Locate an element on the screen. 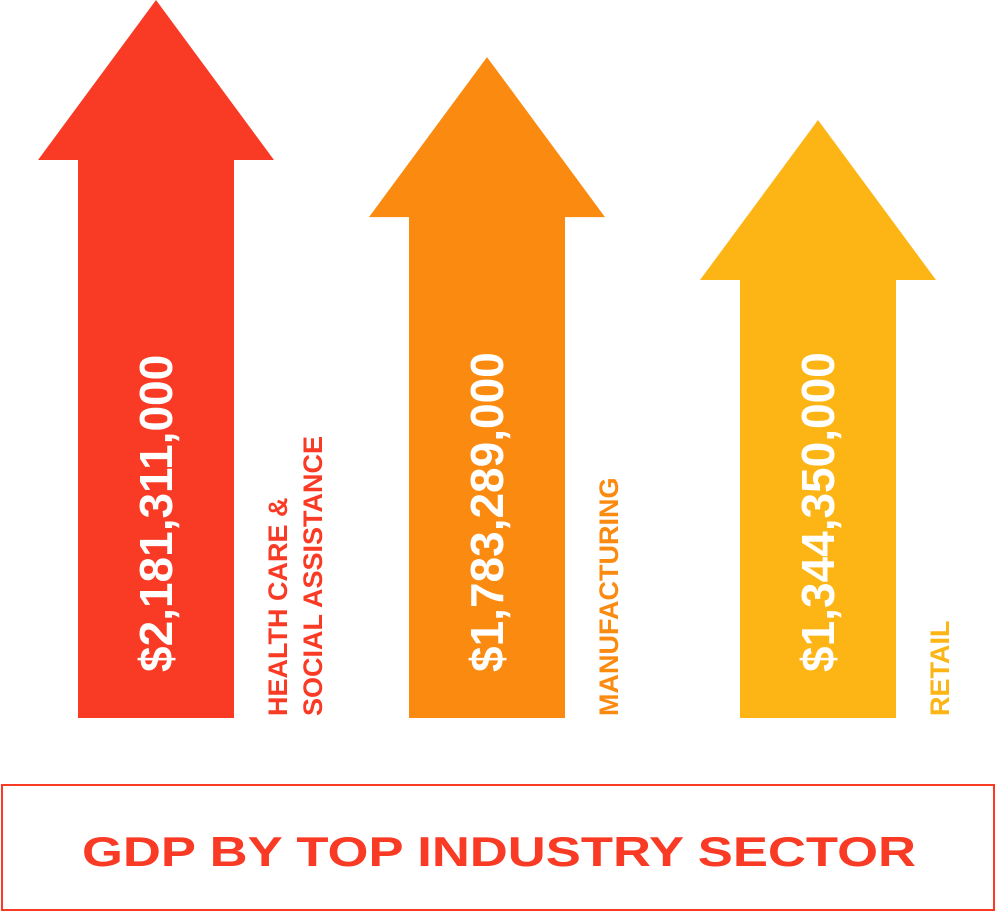 The height and width of the screenshot is (912, 996). chart-title: GDP BY TOP INDUSTRY SECTOR is located at coordinates (499, 851).